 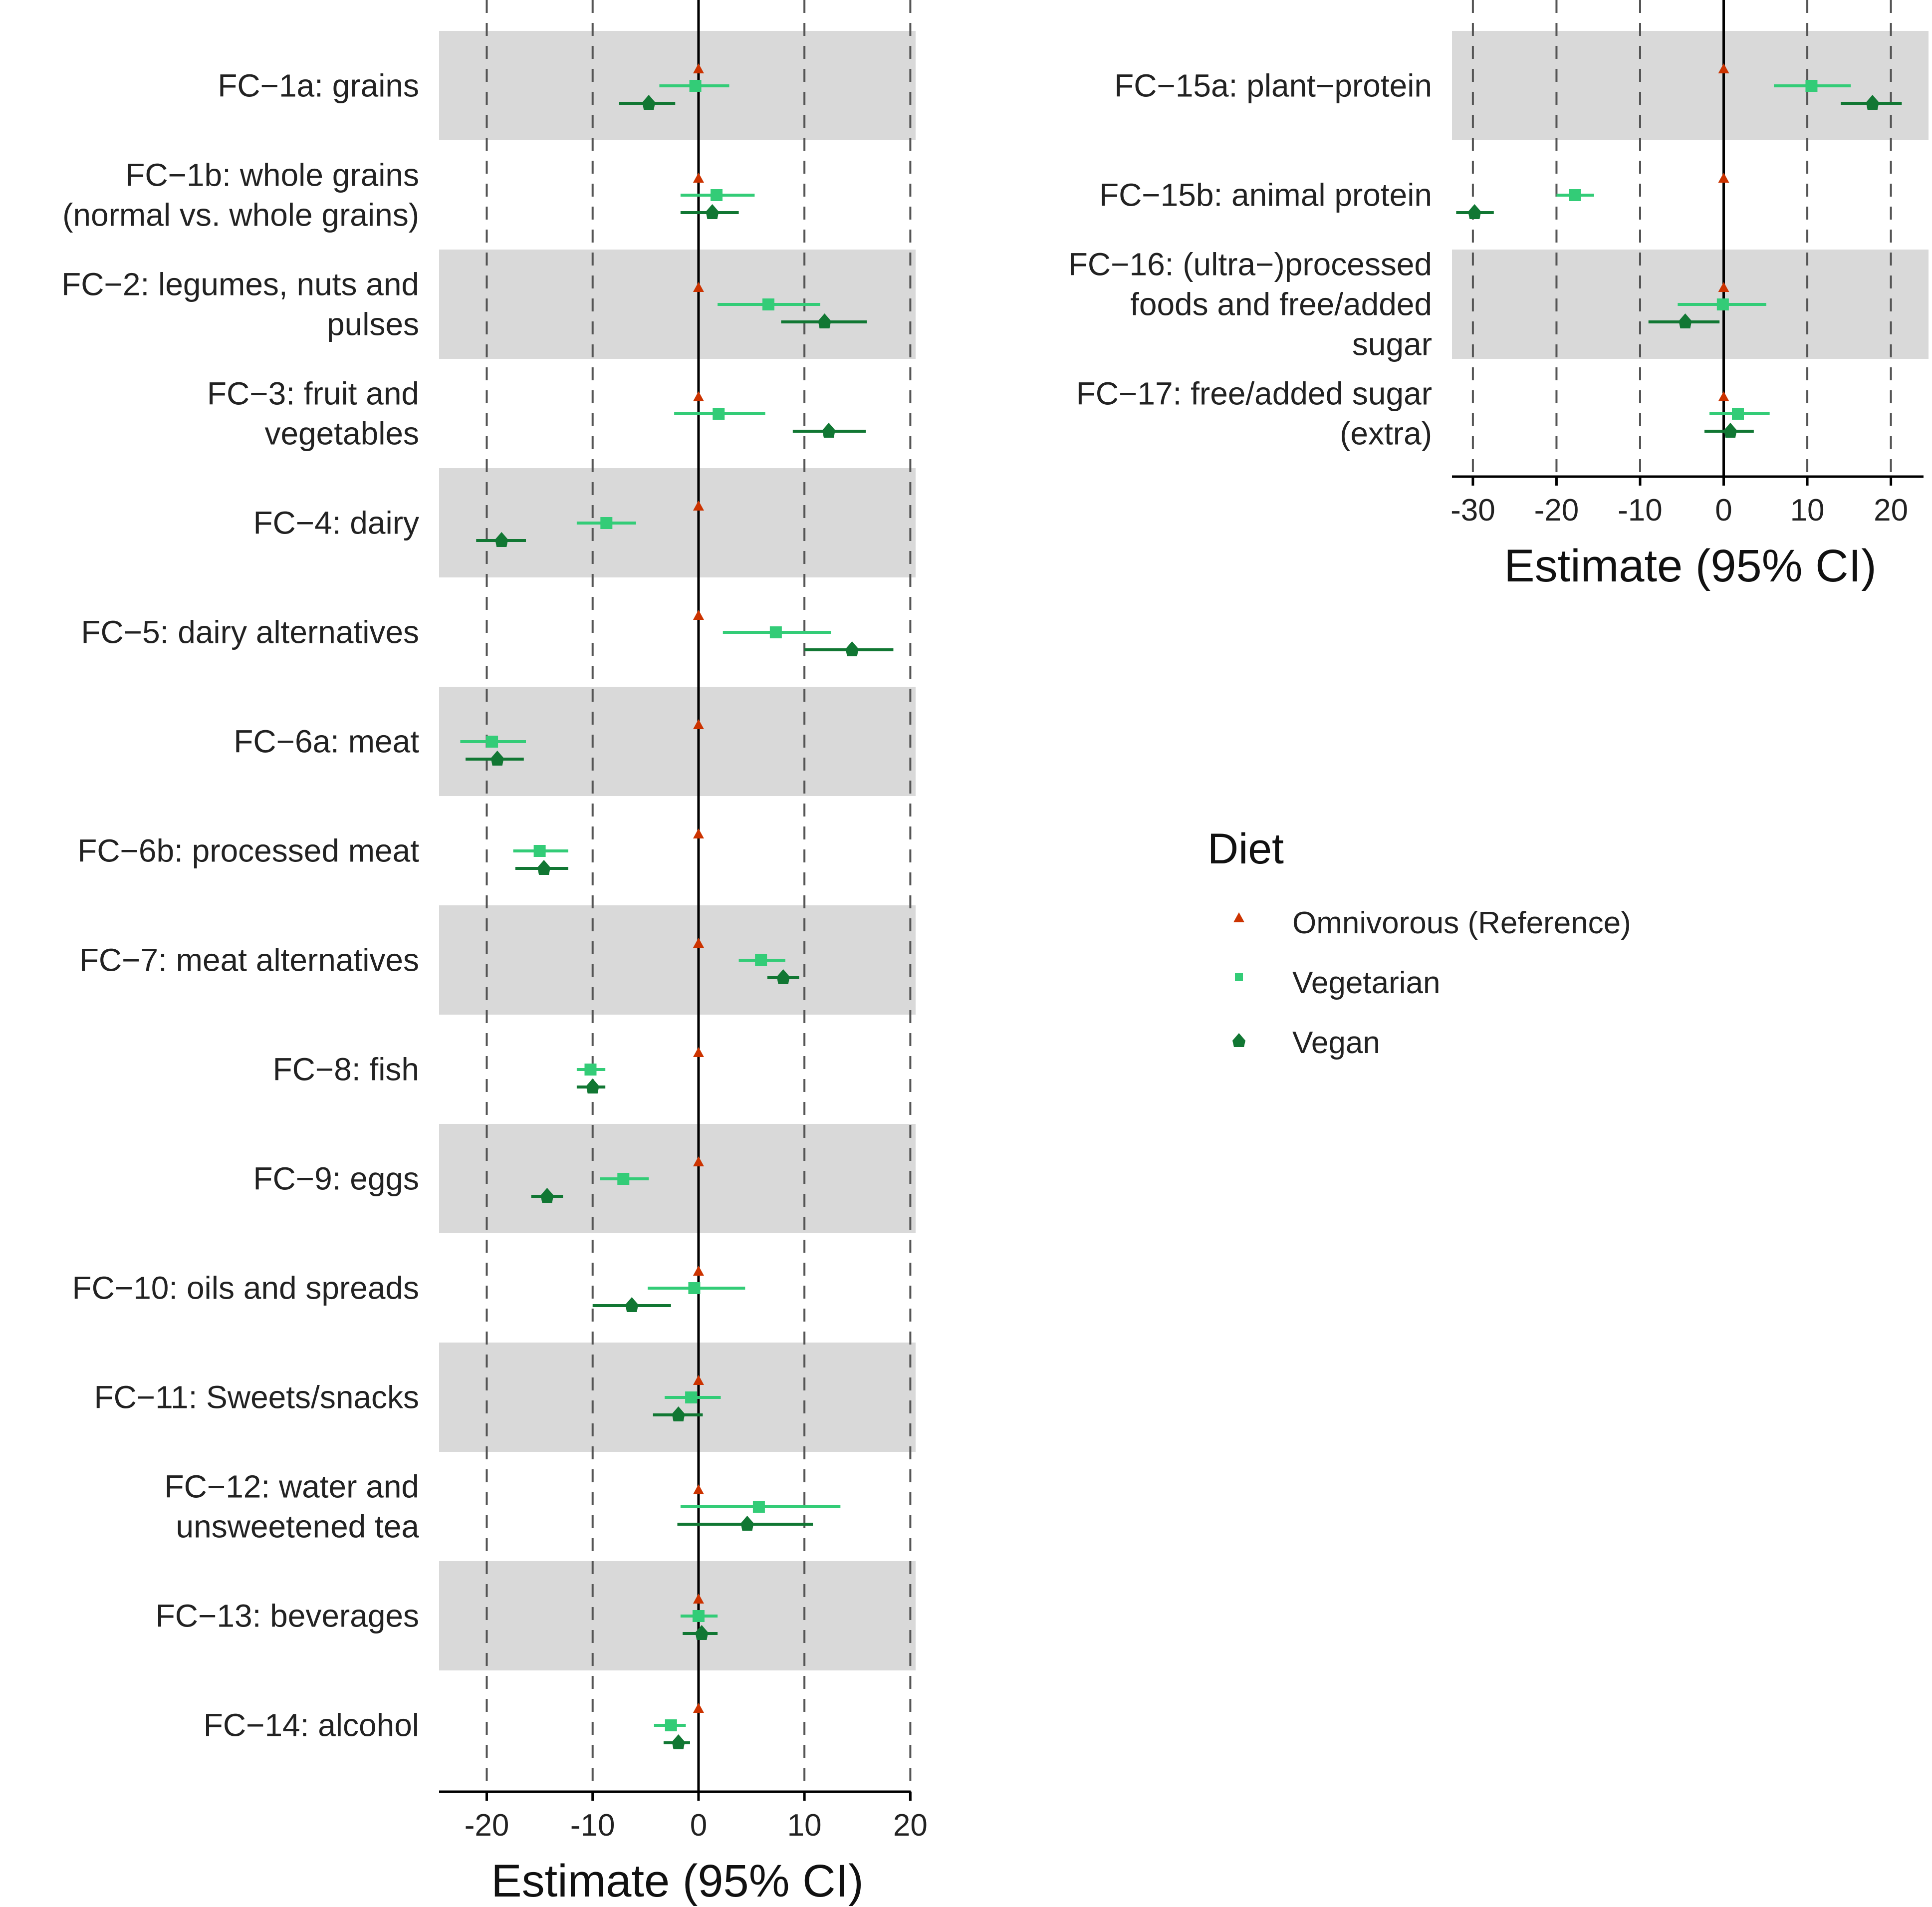 What do you see at coordinates (1690, 85) in the screenshot?
I see `row-band-fc-15a-plant-protein` at bounding box center [1690, 85].